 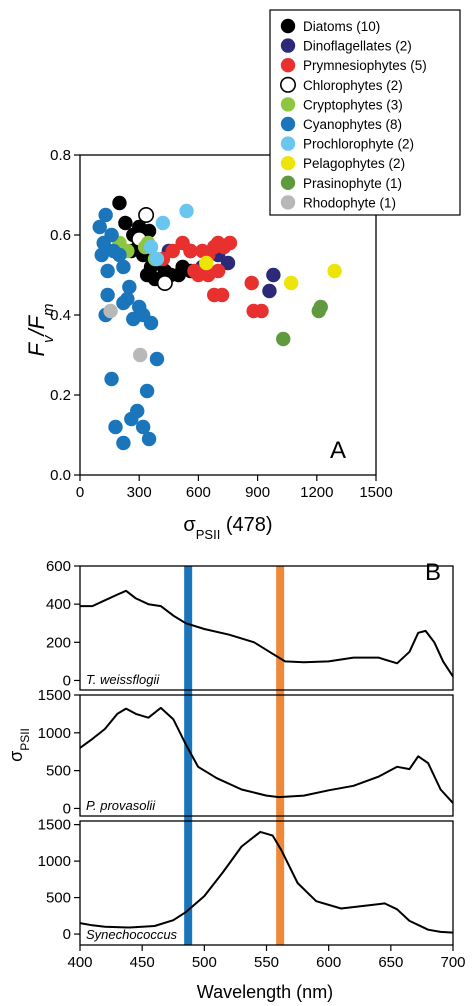 What do you see at coordinates (452, 962) in the screenshot?
I see `x-tick-label: 700` at bounding box center [452, 962].